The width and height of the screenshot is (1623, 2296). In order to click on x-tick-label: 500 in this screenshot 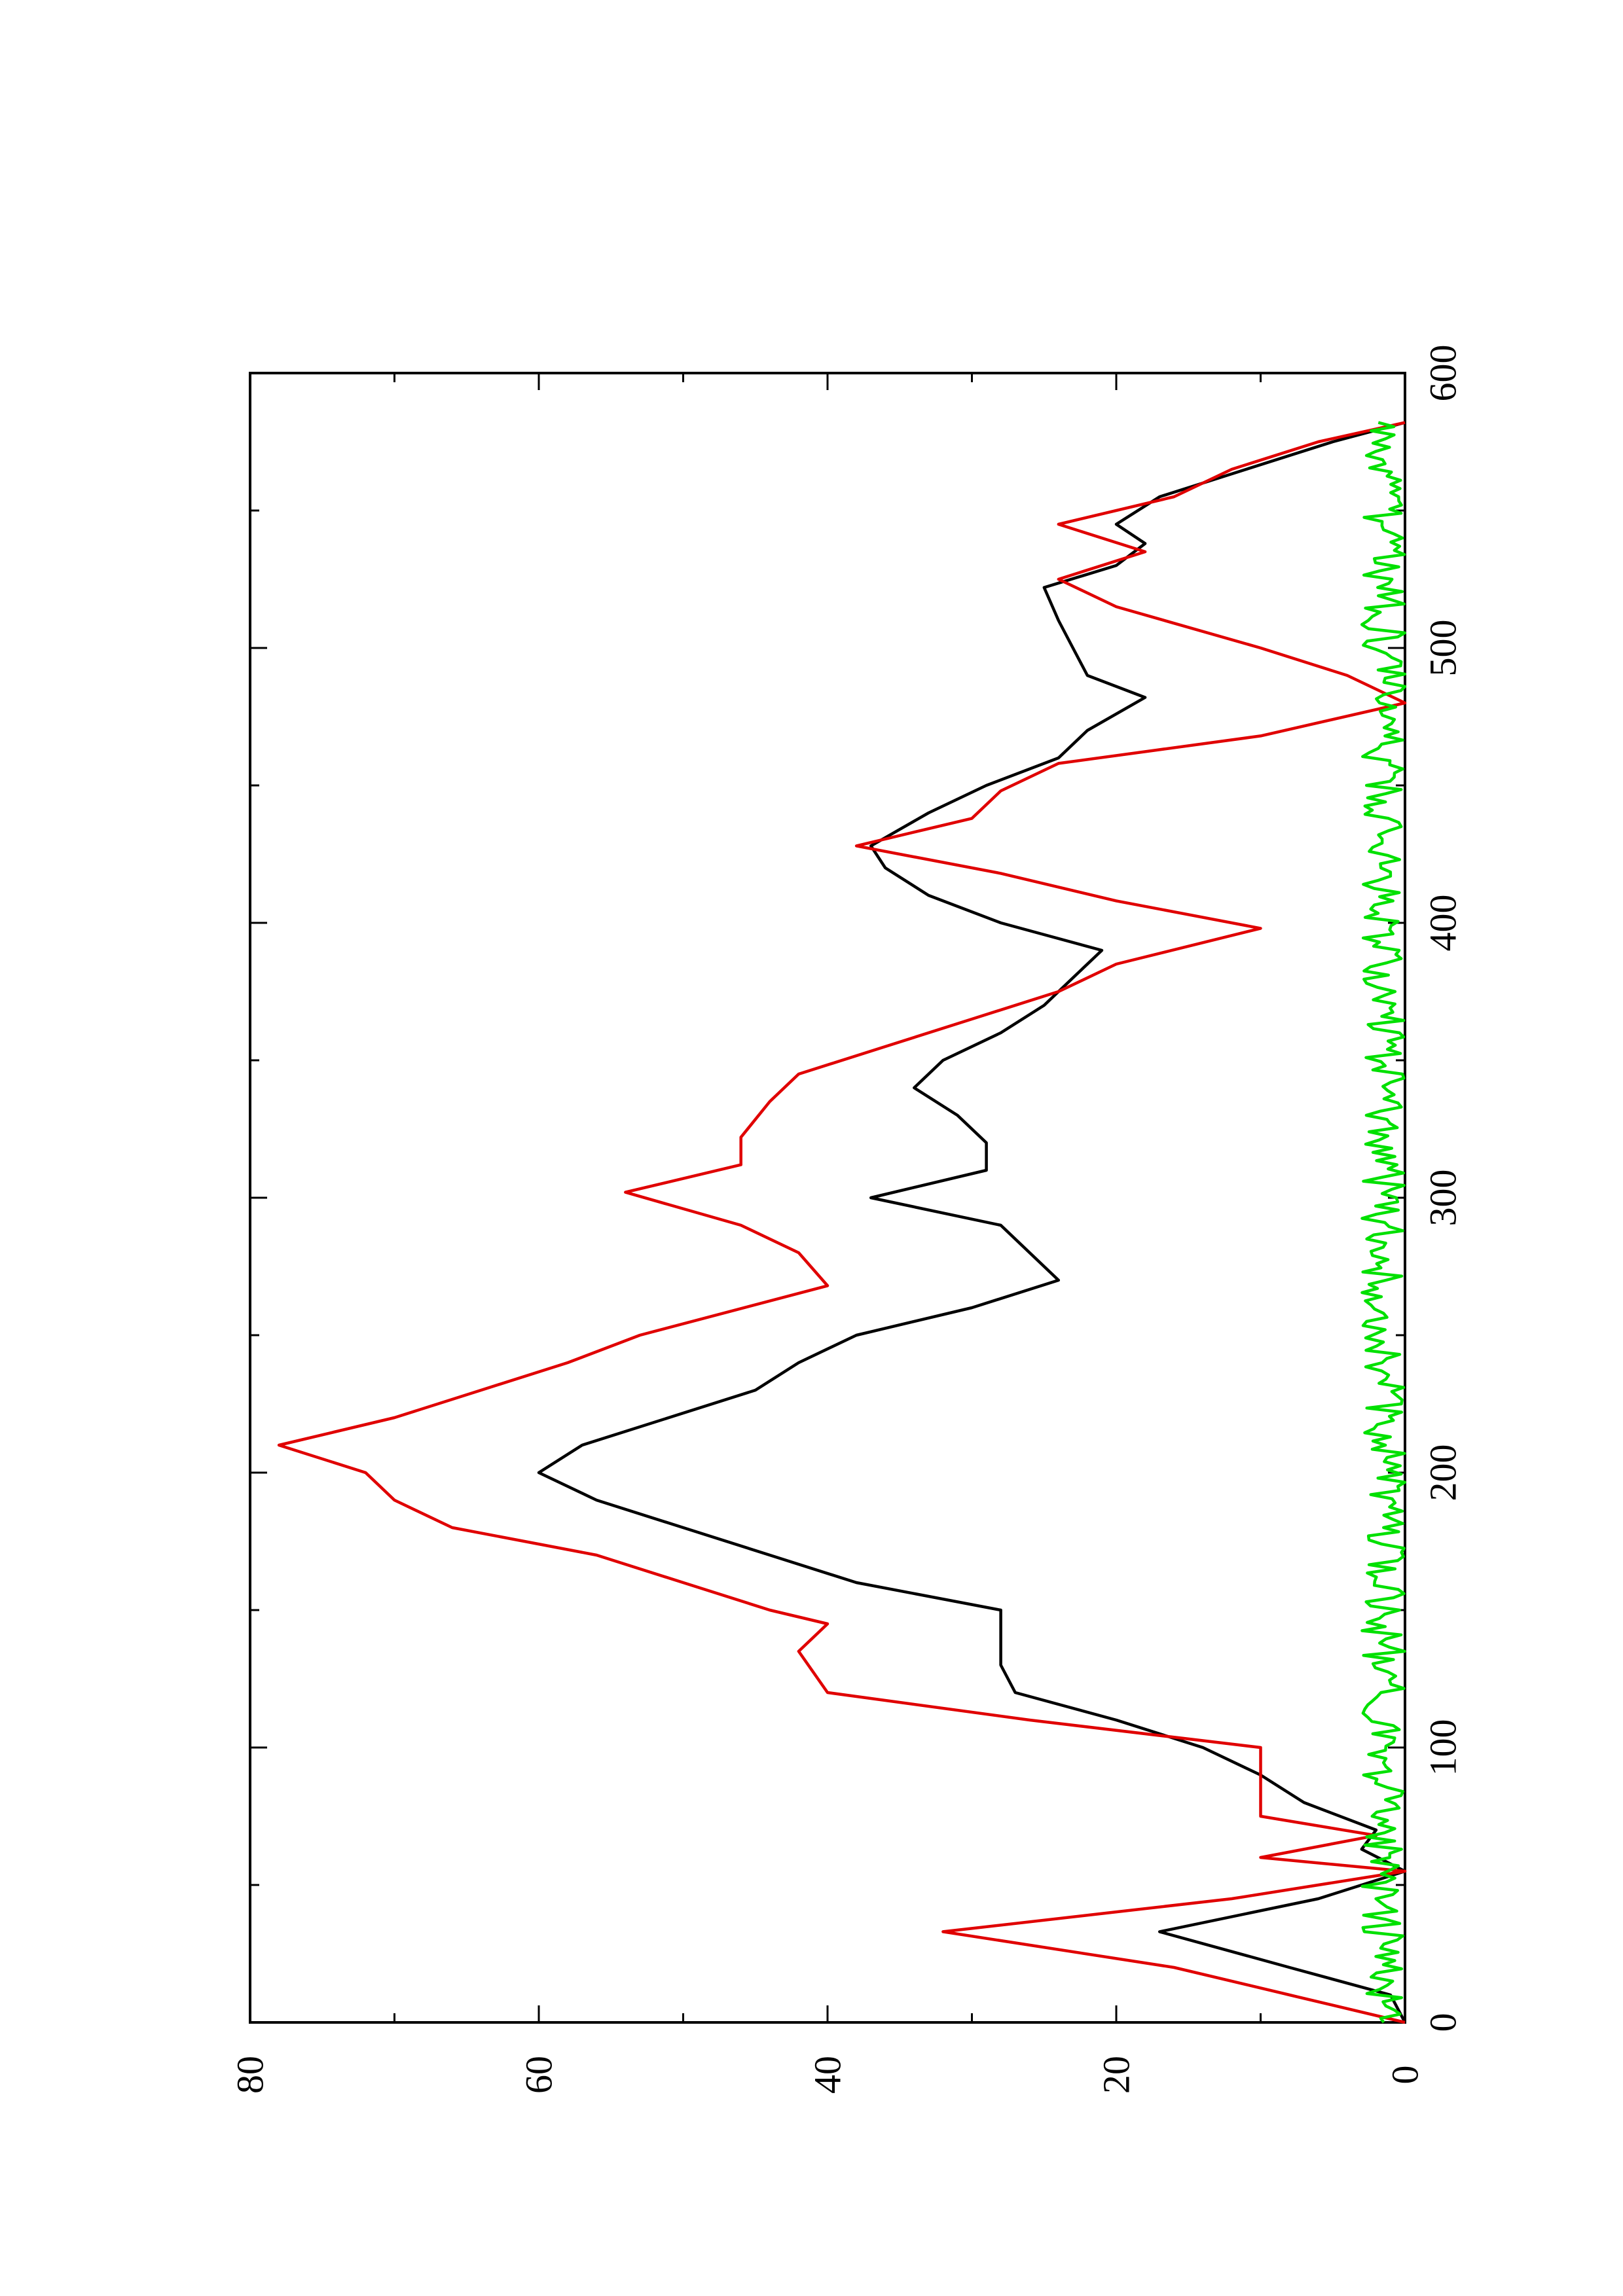, I will do `click(1443, 648)`.